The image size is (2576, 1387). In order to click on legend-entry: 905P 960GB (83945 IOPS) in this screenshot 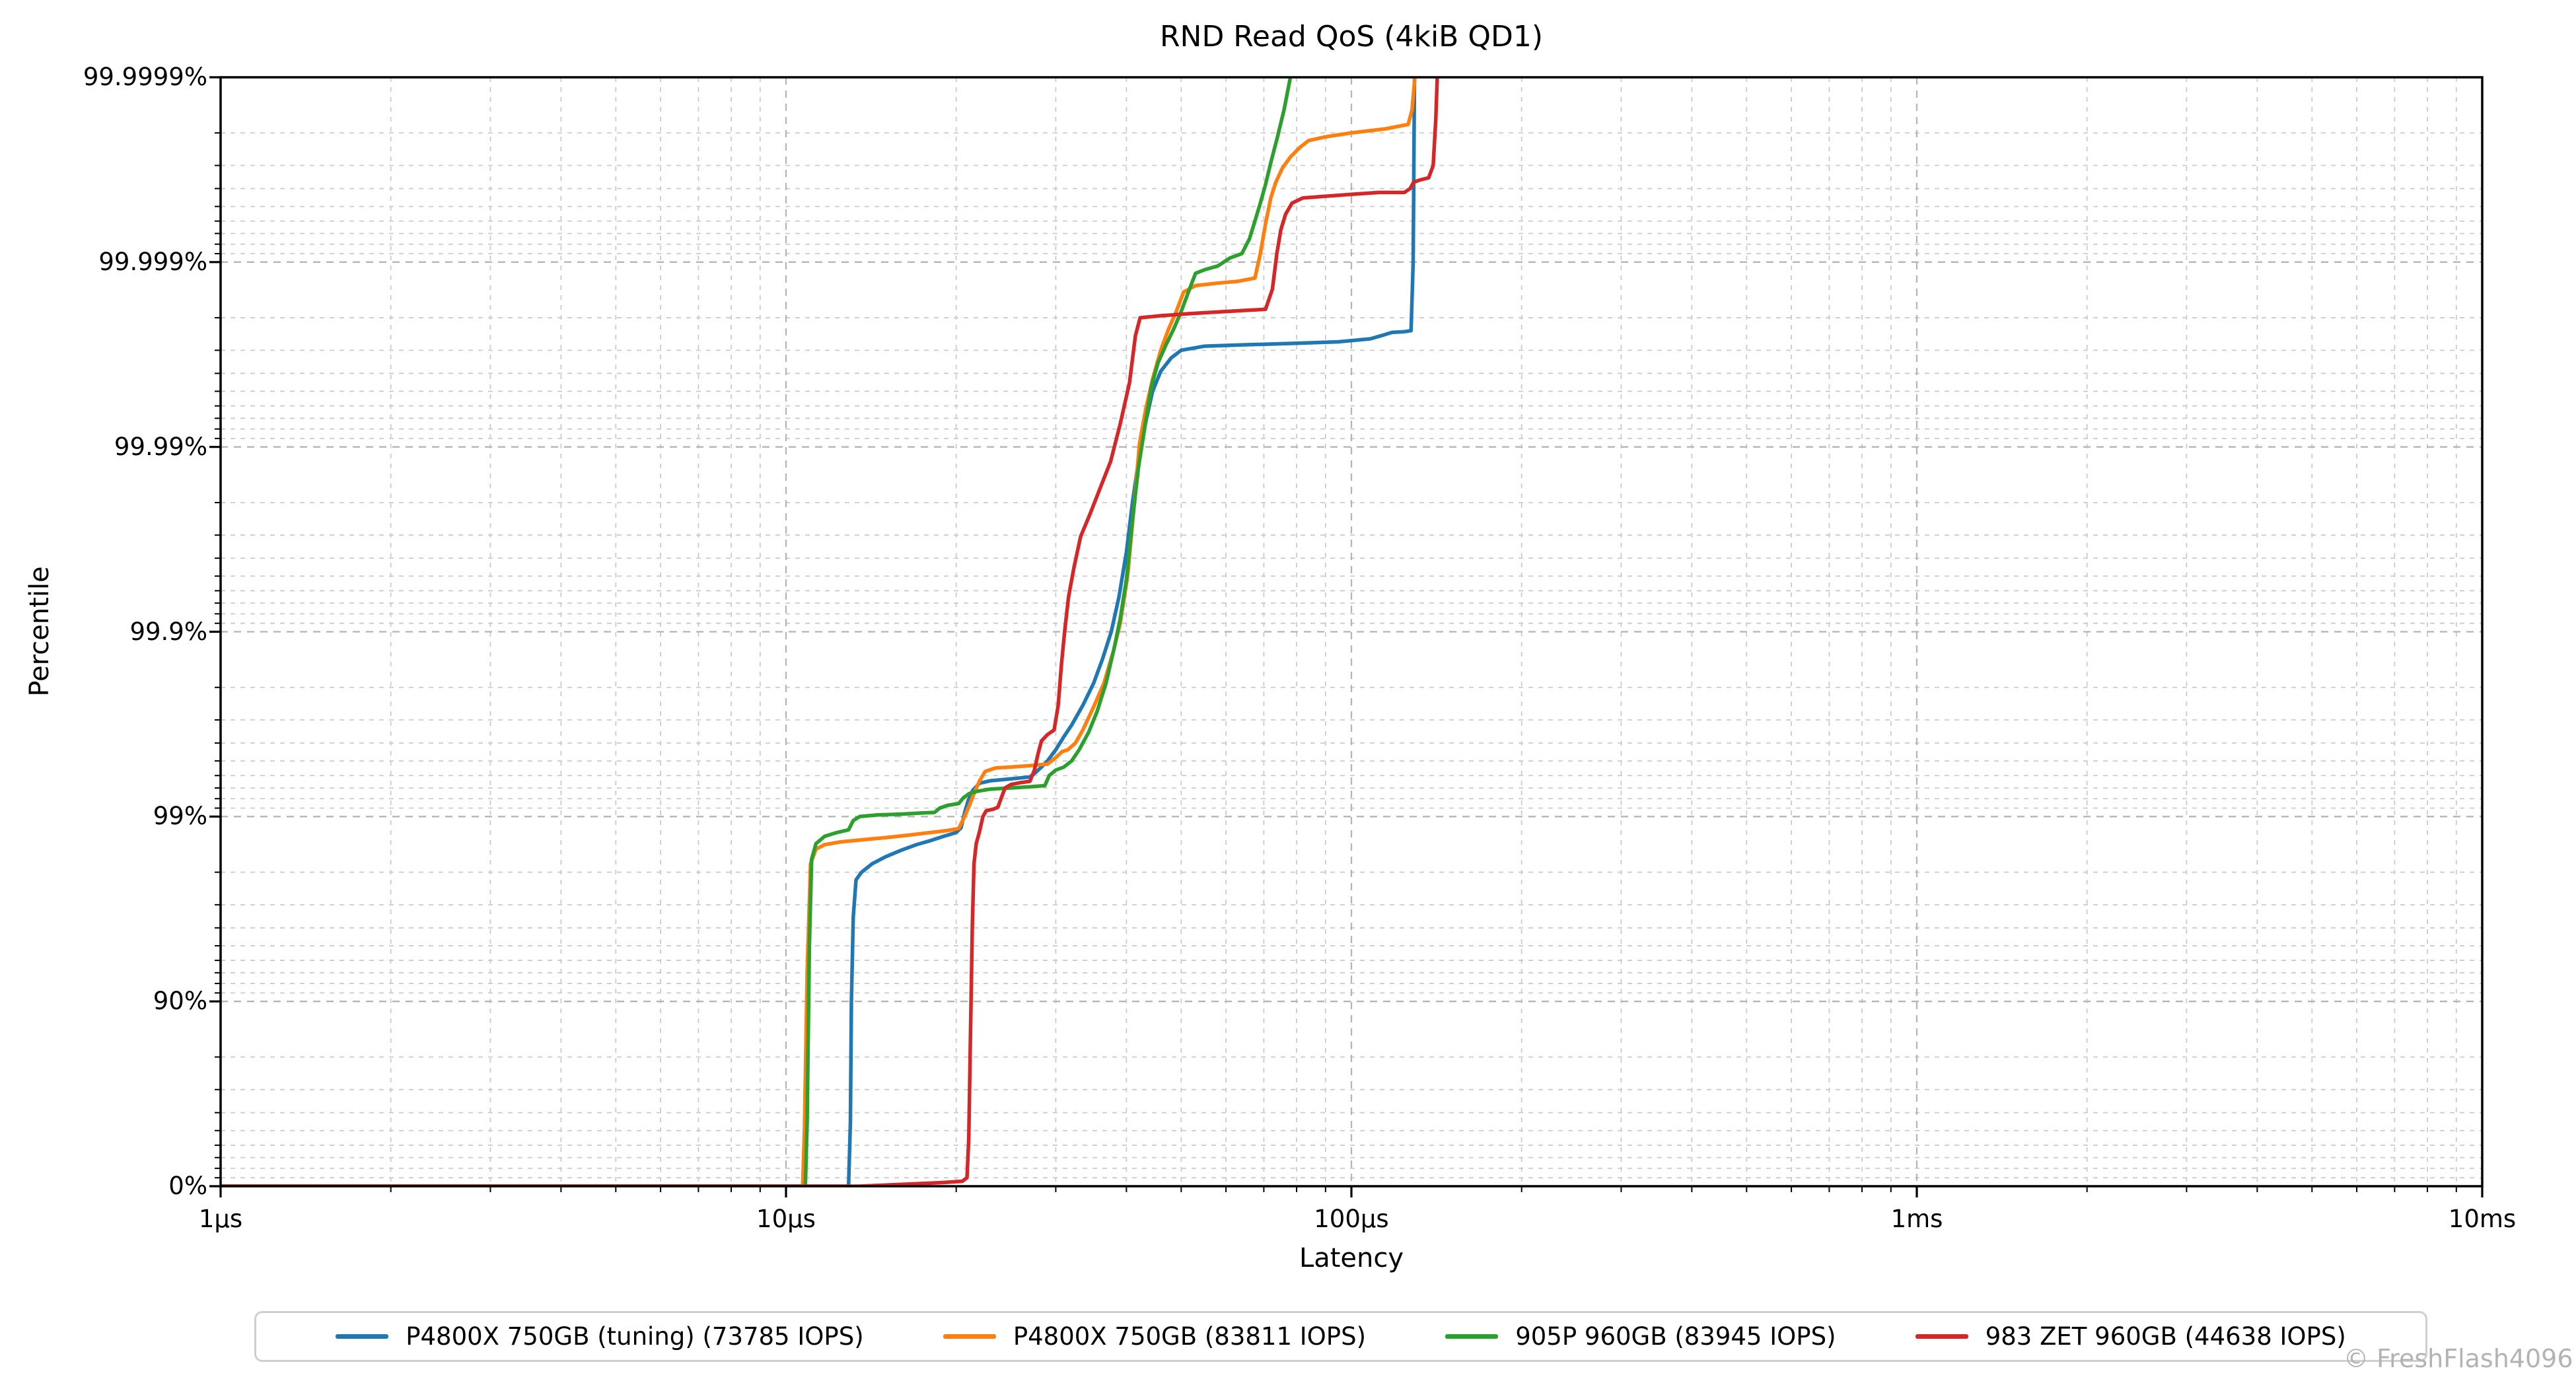, I will do `click(1640, 1336)`.